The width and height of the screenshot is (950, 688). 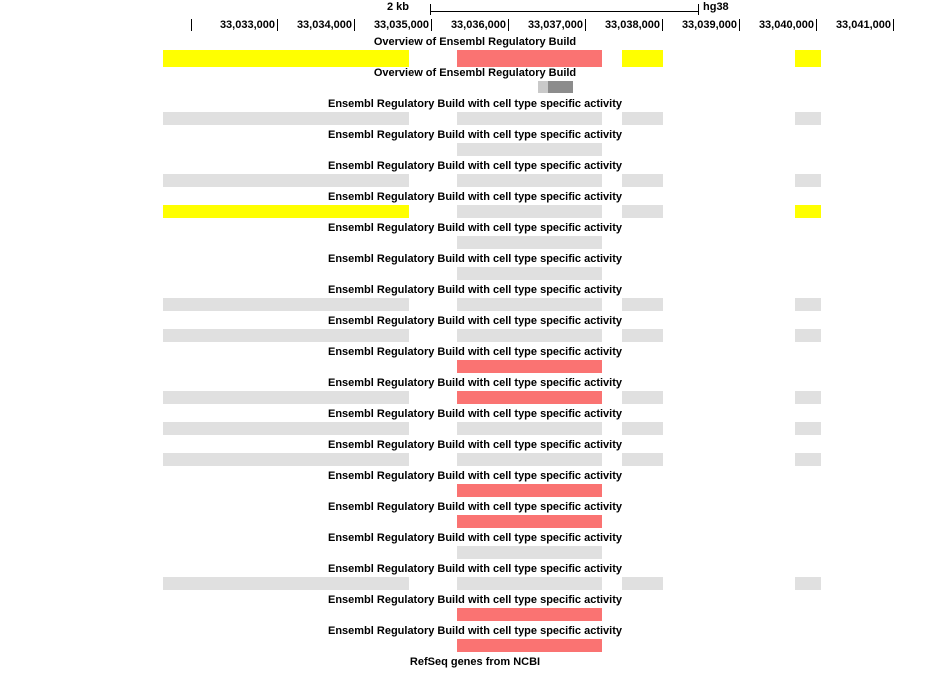 What do you see at coordinates (475, 671) in the screenshot?
I see `track: RefSeq genes from NCBI` at bounding box center [475, 671].